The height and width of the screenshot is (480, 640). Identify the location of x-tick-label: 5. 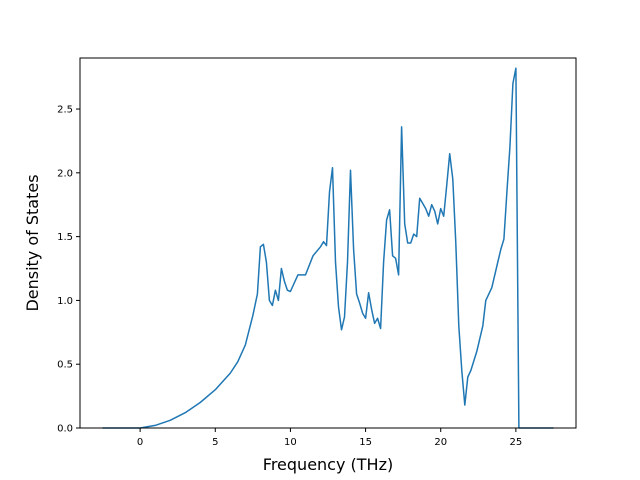
(215, 442).